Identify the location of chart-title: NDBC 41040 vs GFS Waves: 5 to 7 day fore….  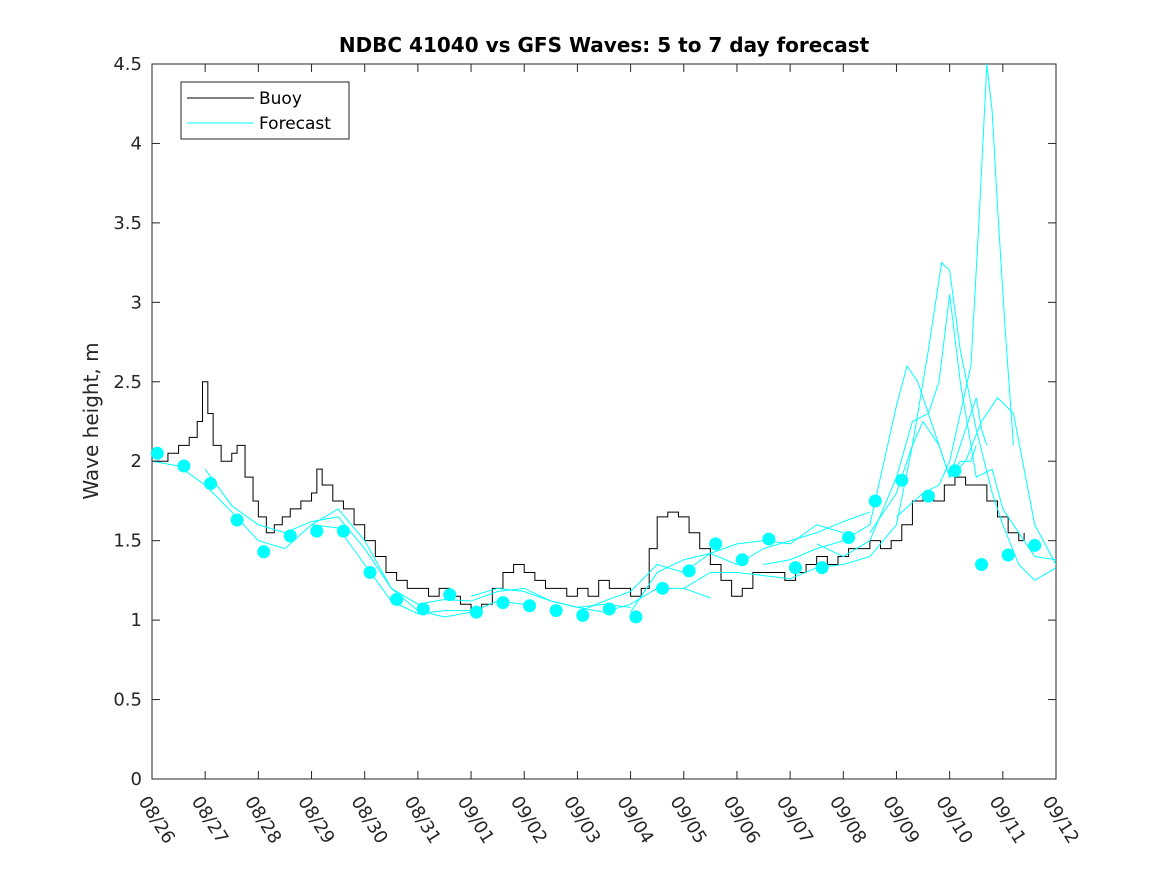
(604, 45).